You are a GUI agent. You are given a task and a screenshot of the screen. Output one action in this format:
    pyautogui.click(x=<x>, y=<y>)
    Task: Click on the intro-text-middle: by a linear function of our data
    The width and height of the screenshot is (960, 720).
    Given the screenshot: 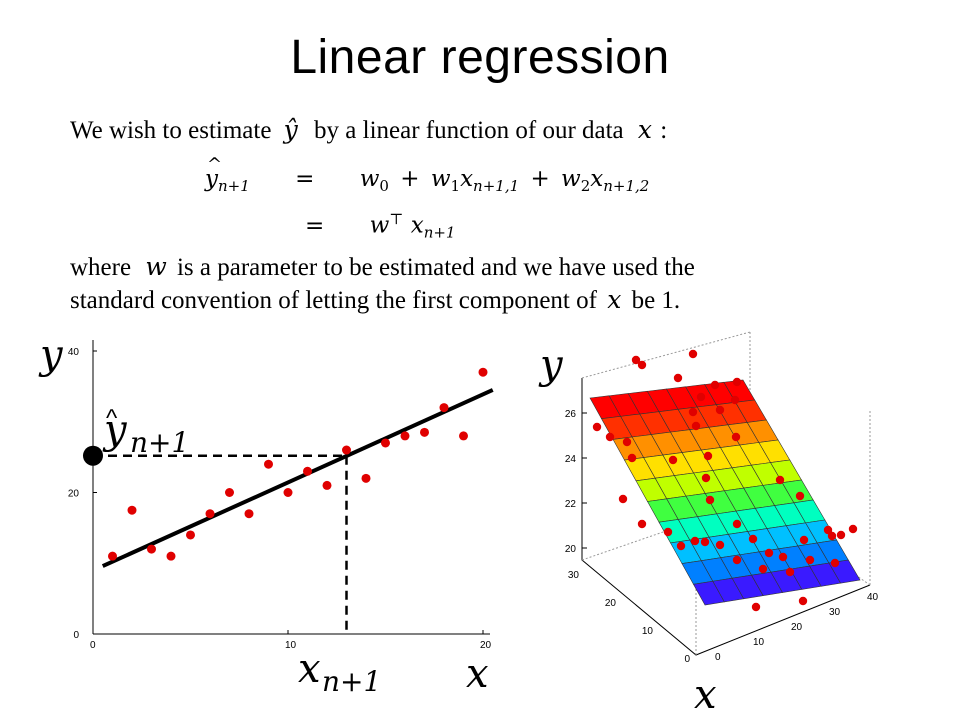 What is the action you would take?
    pyautogui.click(x=469, y=130)
    